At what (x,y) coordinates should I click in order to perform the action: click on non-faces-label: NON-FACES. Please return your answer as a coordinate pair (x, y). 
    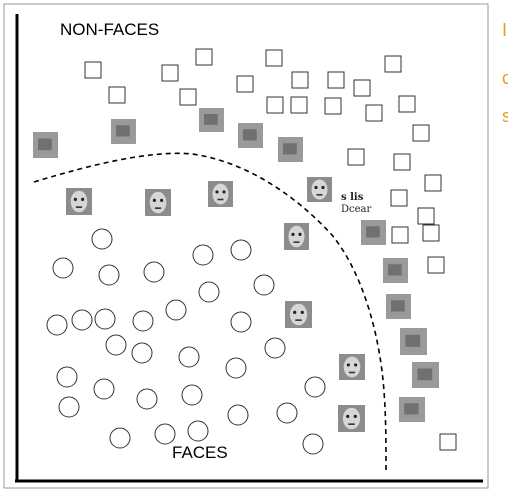
    Looking at the image, I should click on (110, 29).